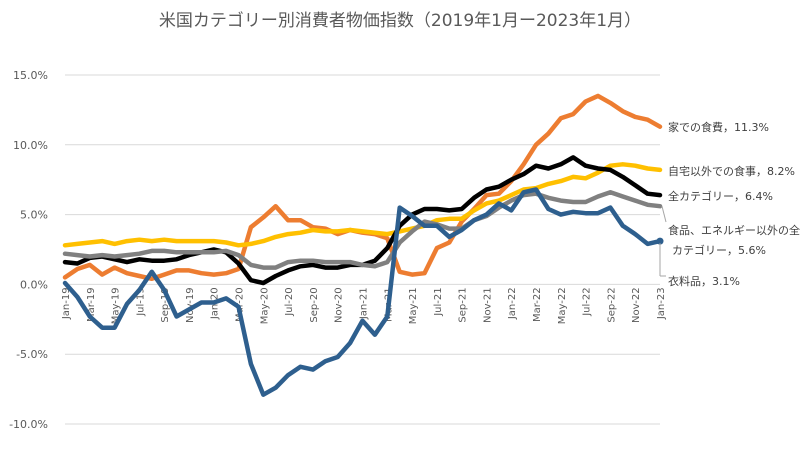  I want to click on y-tick-label: 5.0%, so click(34, 215).